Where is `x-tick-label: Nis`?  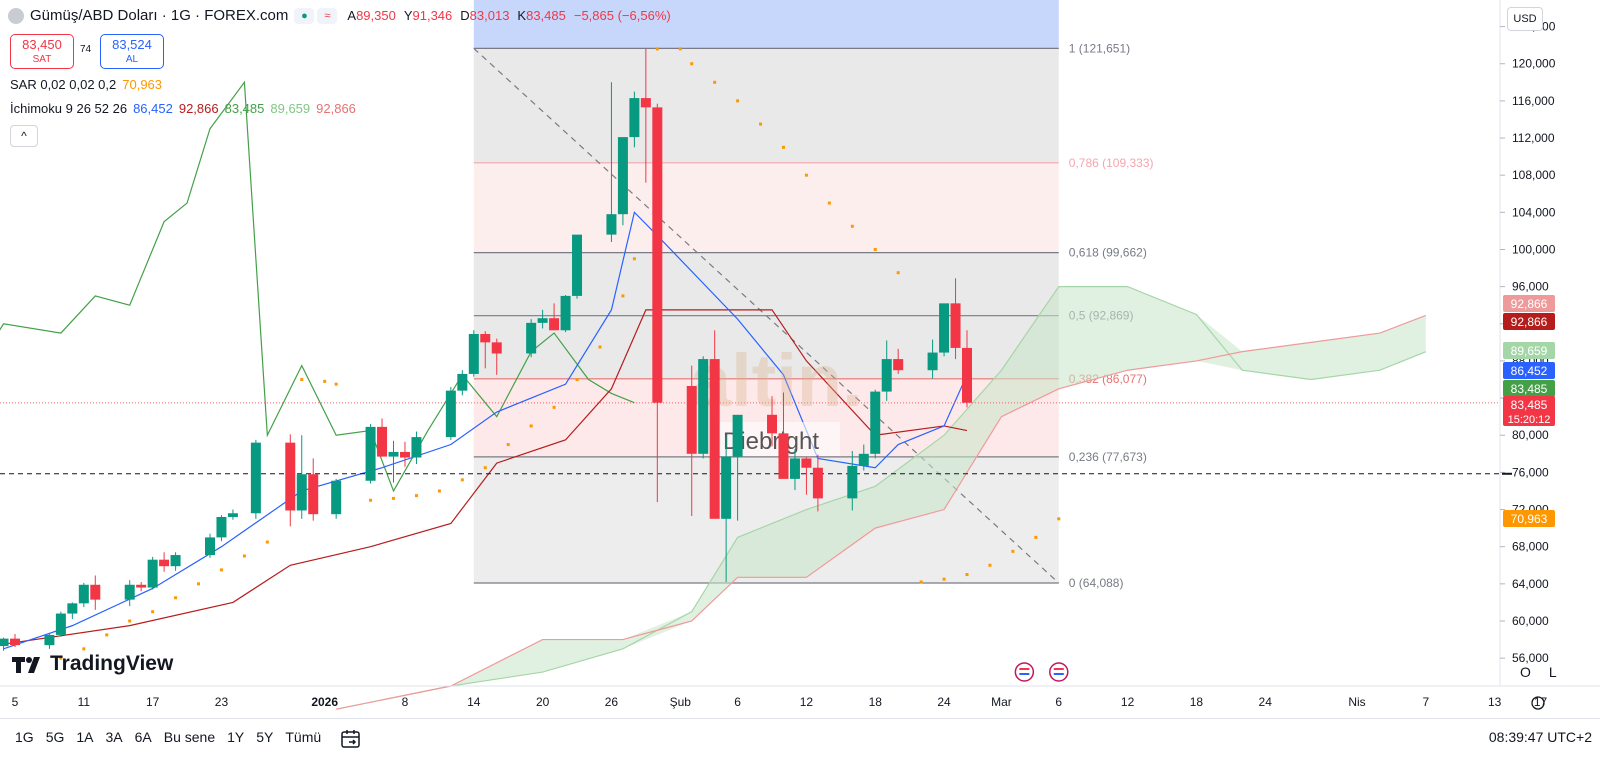
x-tick-label: Nis is located at coordinates (1356, 702).